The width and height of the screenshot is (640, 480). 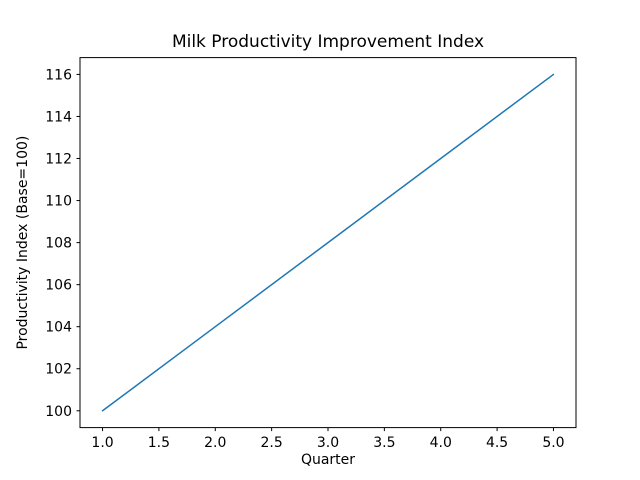 I want to click on x-tick-label: 3.0, so click(x=328, y=443).